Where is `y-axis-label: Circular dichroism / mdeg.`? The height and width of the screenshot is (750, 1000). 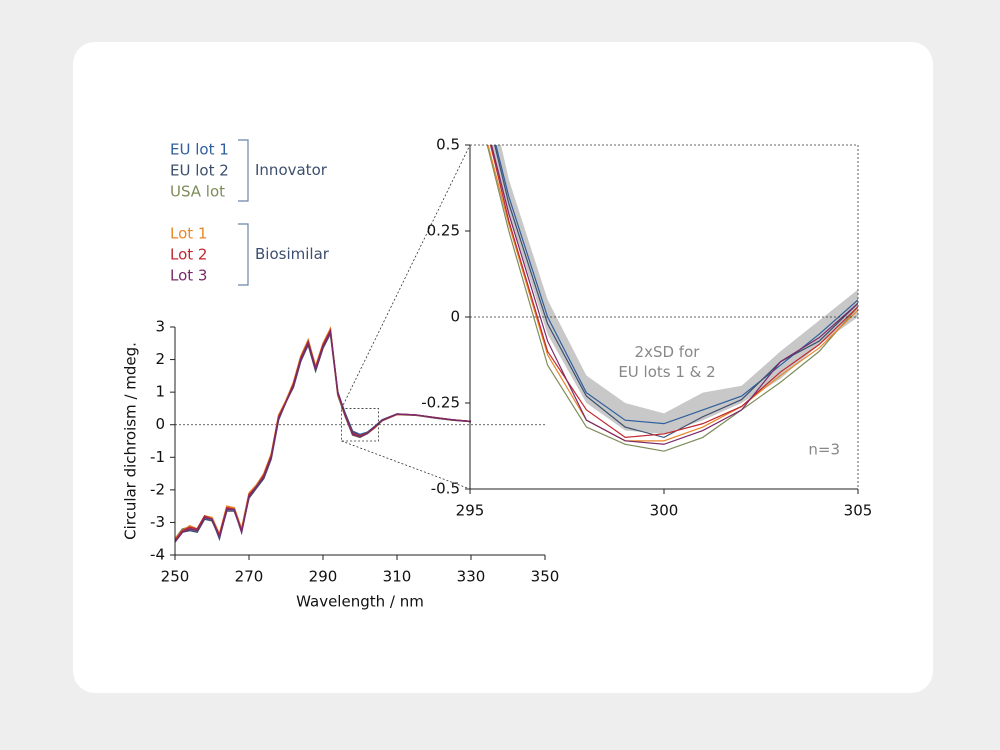 y-axis-label: Circular dichroism / mdeg. is located at coordinates (131, 441).